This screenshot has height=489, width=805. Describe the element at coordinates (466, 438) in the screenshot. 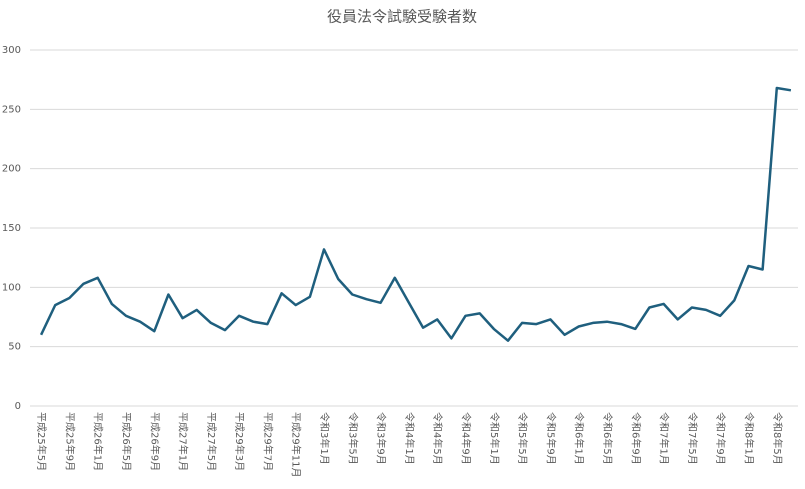

I see `x-tick-label: 令和4年9月` at that location.